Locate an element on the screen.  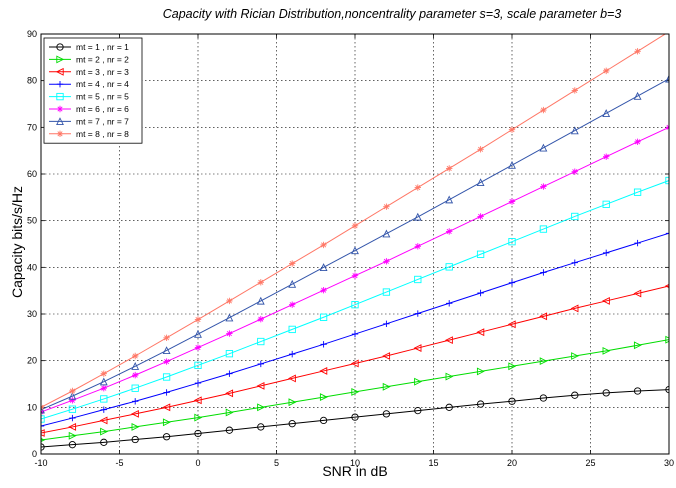
legend-label: mt = 1 , nr = 1 is located at coordinates (102, 47).